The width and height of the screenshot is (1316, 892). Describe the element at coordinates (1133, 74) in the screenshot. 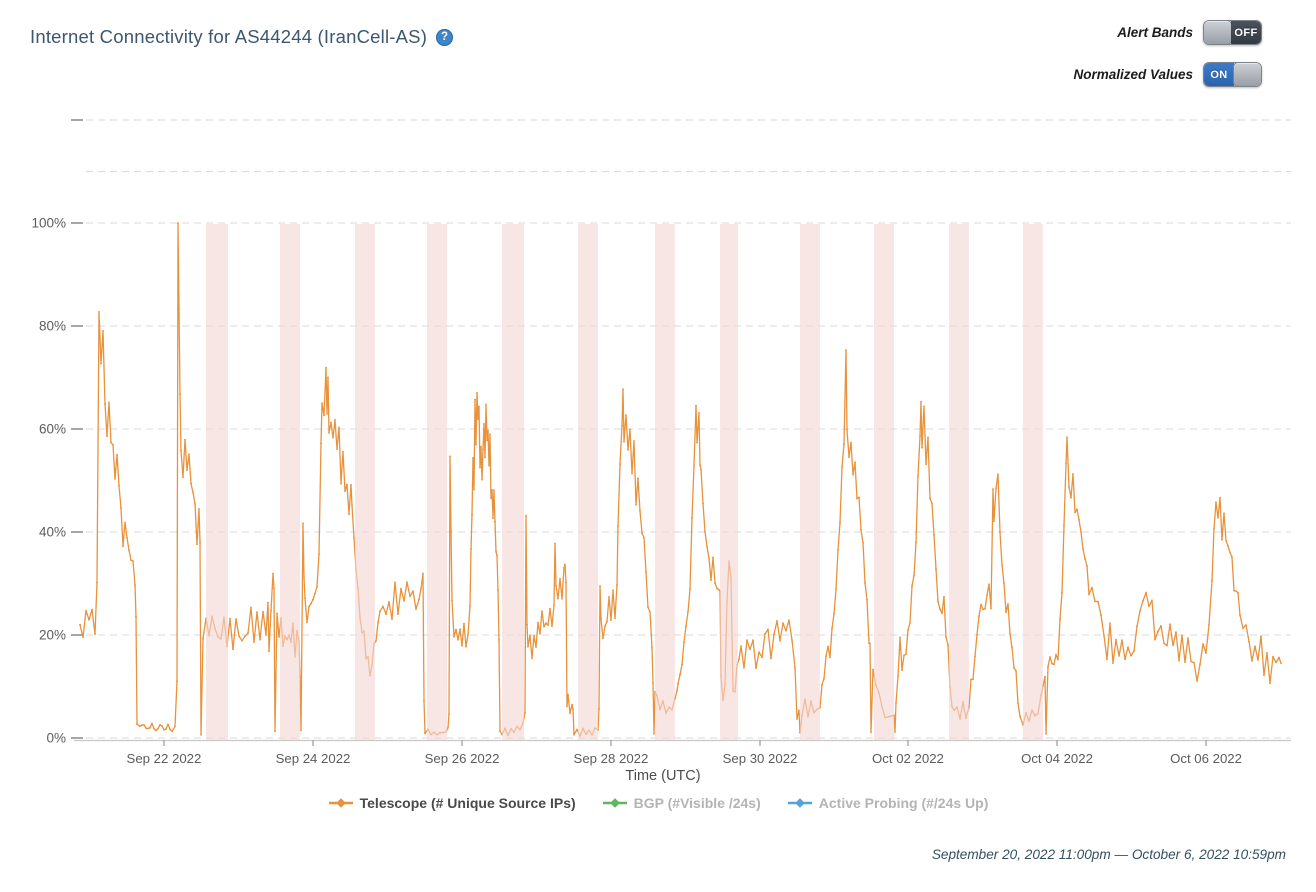

I see `normalized-values-label: Normalized Values` at that location.